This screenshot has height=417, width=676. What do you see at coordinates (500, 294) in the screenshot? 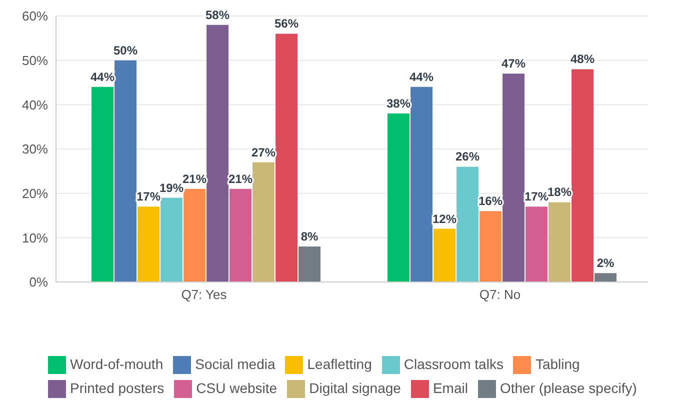
I see `x-tick-label: Q7: No` at bounding box center [500, 294].